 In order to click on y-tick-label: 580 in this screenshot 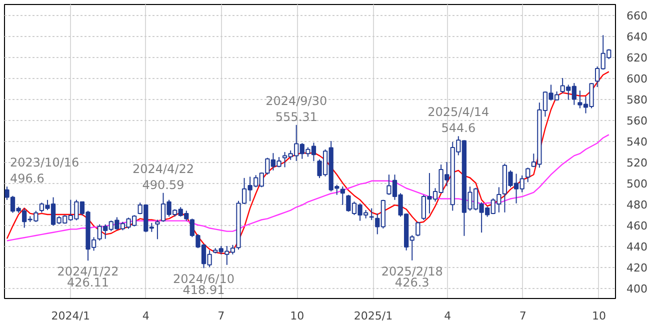, I will do `click(637, 100)`.